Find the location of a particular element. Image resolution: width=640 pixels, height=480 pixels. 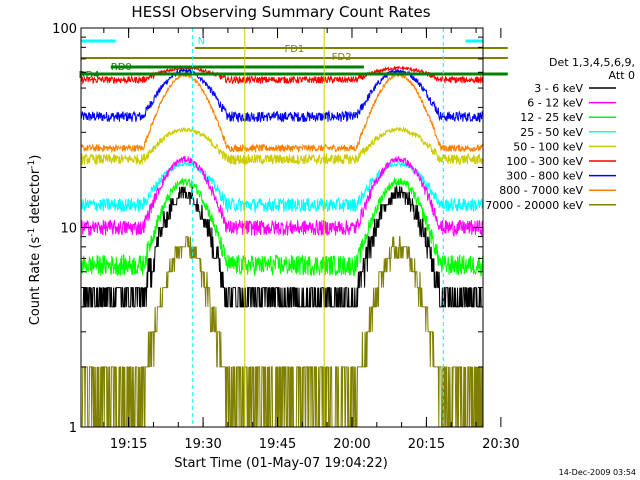

y-tick-label: 100 is located at coordinates (64, 29).